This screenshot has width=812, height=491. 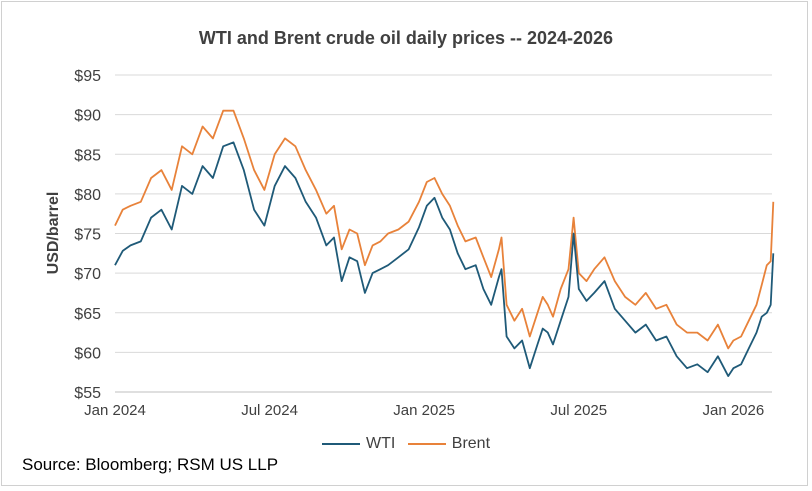 What do you see at coordinates (406, 442) in the screenshot?
I see `chart-legend: WTI Brent` at bounding box center [406, 442].